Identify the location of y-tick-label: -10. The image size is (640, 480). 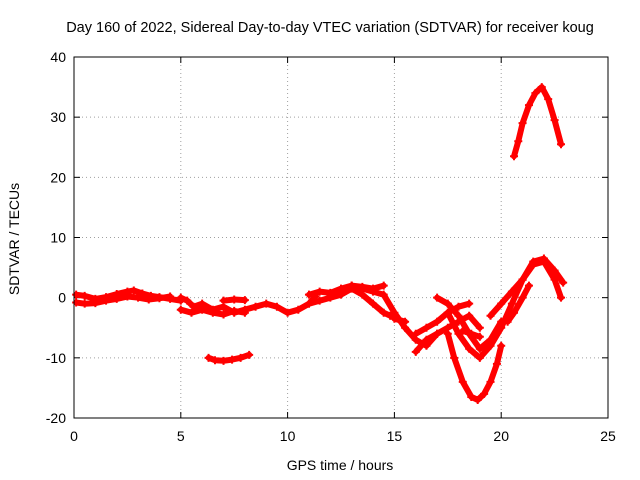
(56, 358).